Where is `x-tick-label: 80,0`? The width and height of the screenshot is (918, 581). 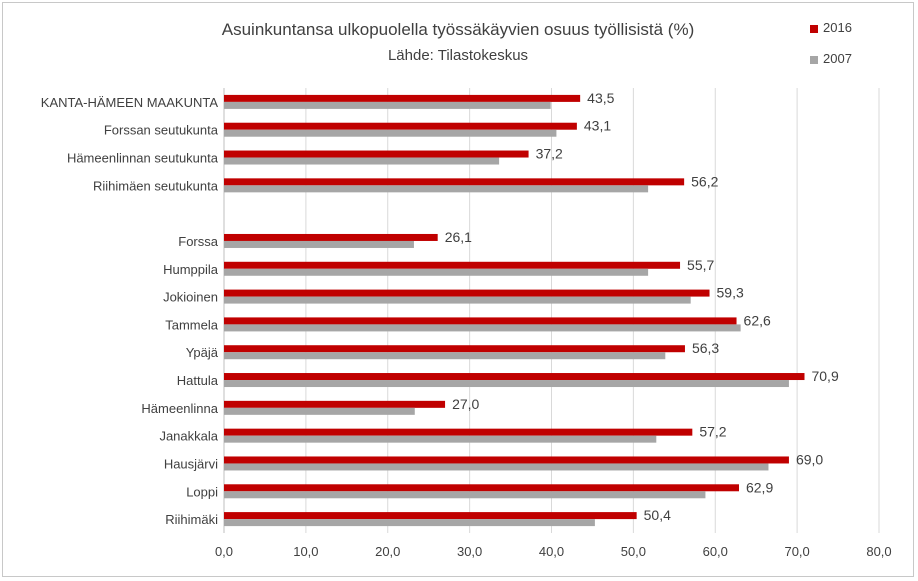 x-tick-label: 80,0 is located at coordinates (878, 551).